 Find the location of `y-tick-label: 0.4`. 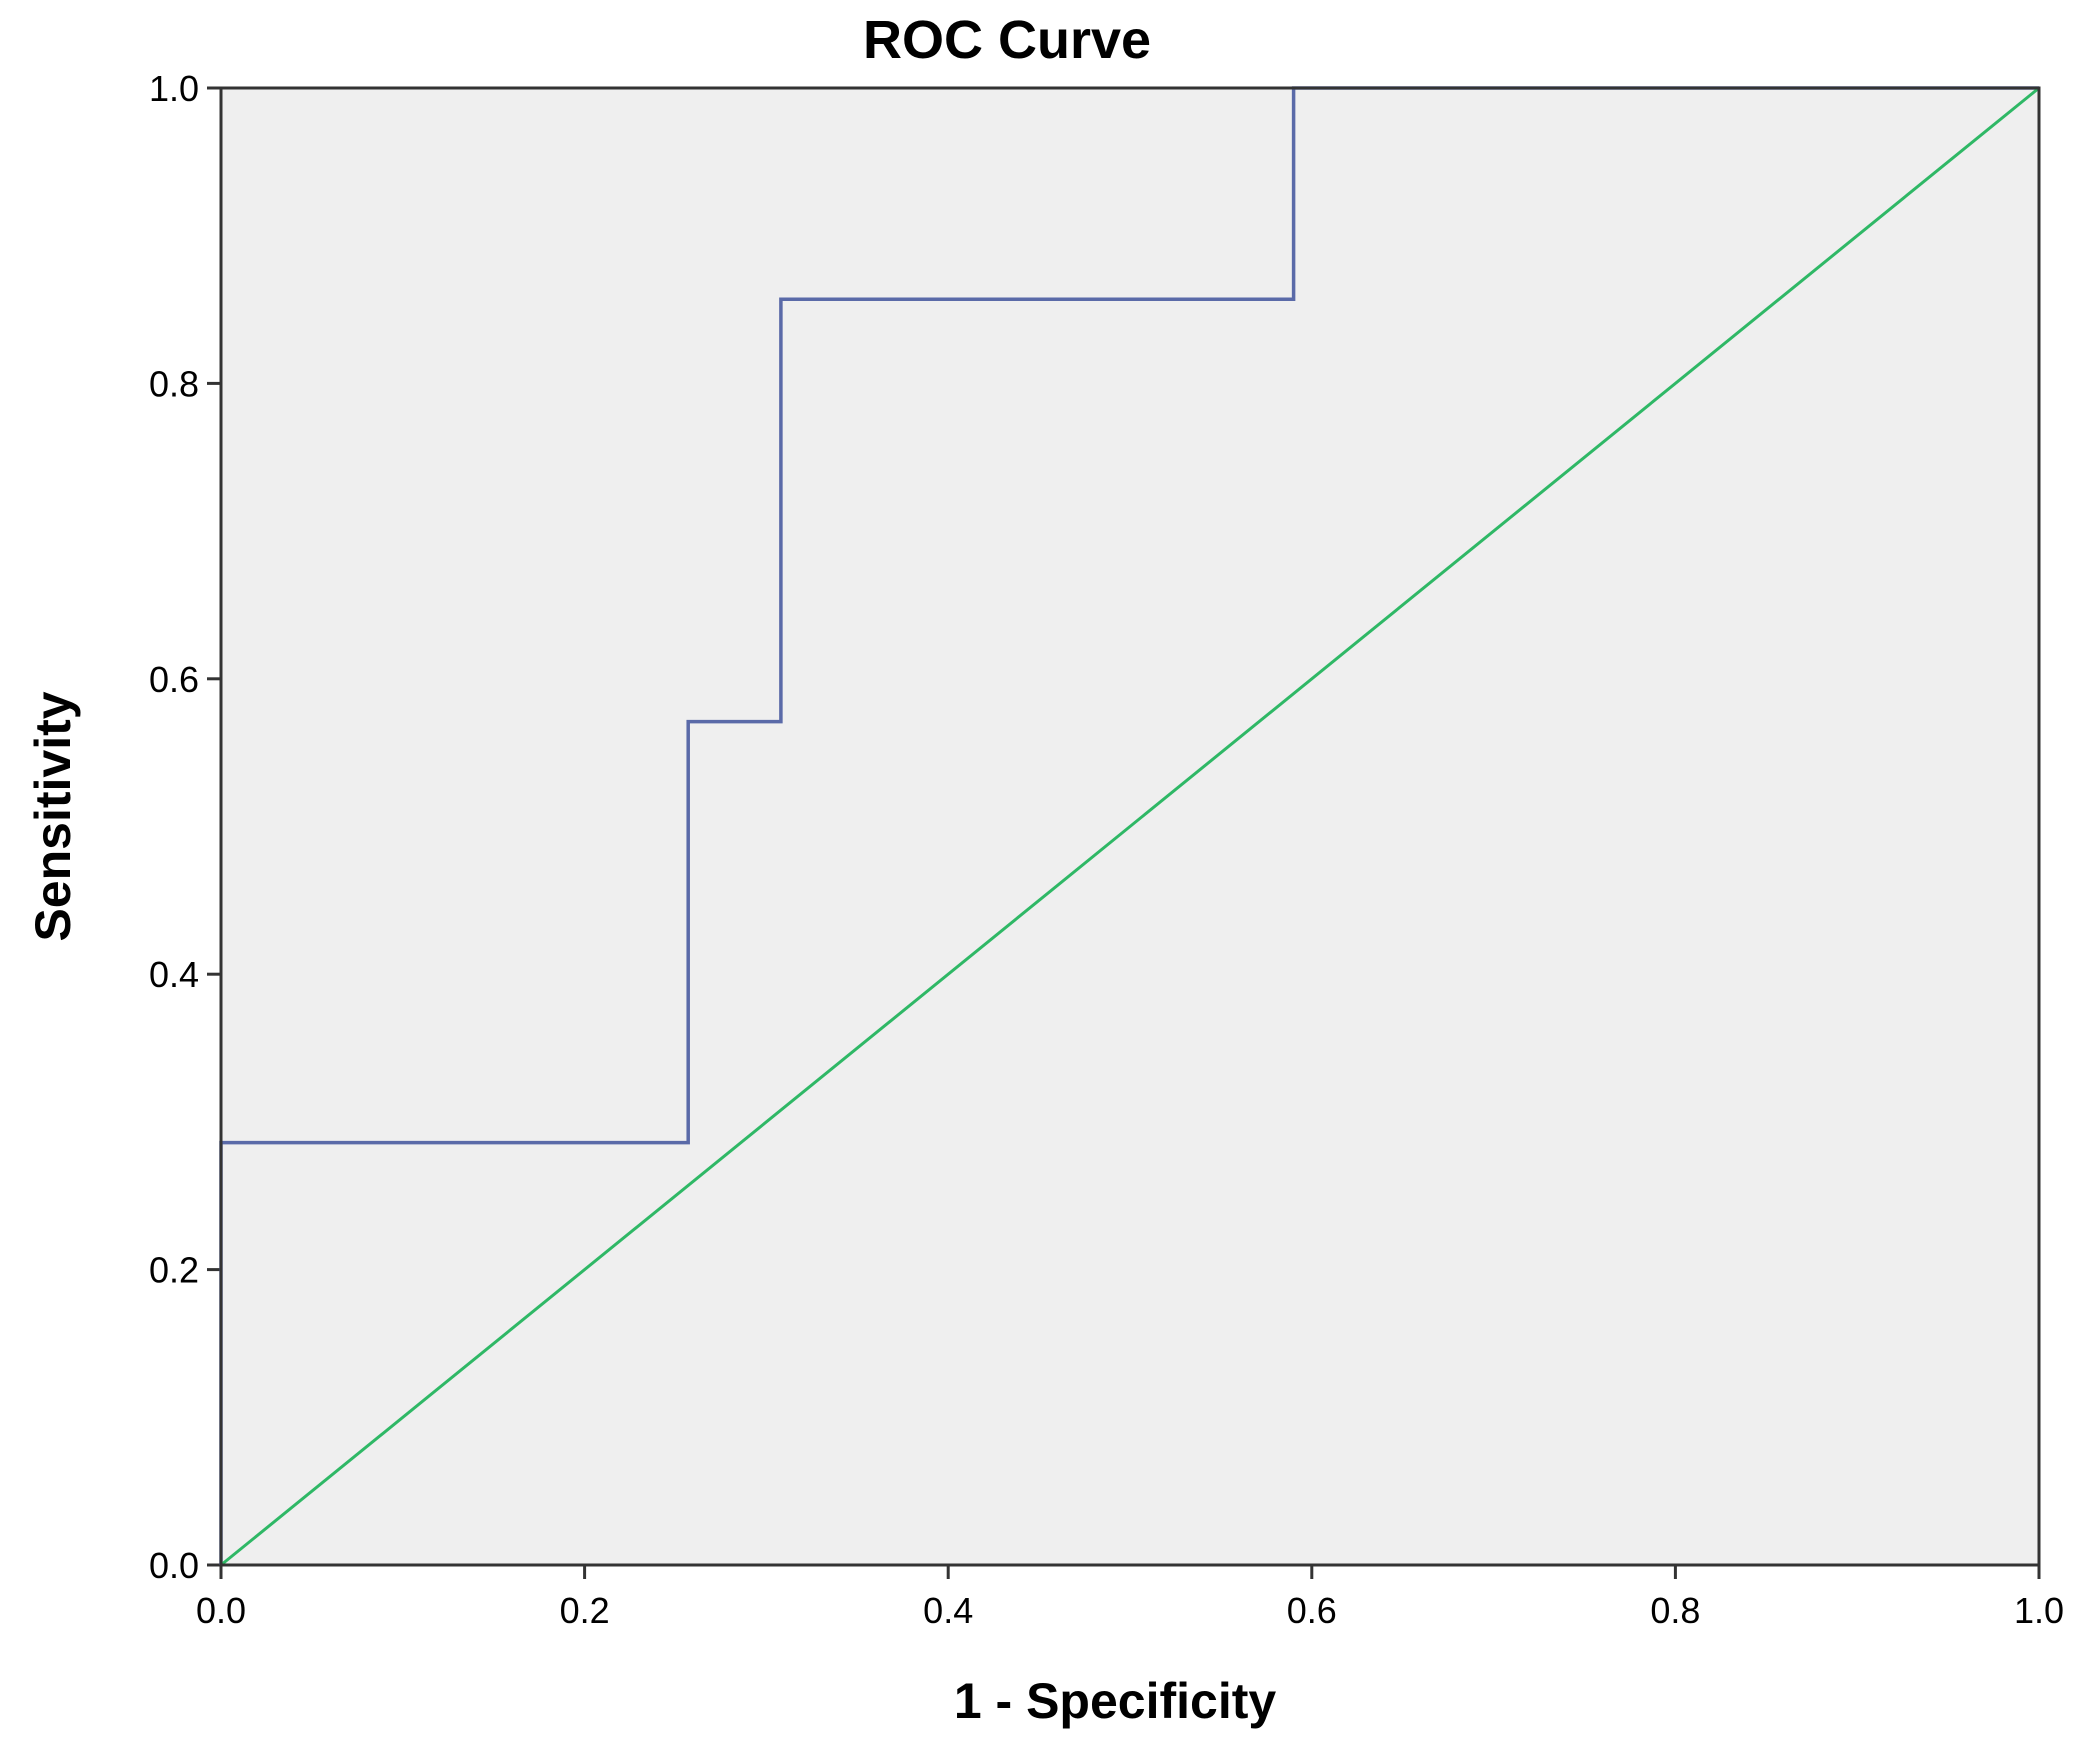

y-tick-label: 0.4 is located at coordinates (174, 974).